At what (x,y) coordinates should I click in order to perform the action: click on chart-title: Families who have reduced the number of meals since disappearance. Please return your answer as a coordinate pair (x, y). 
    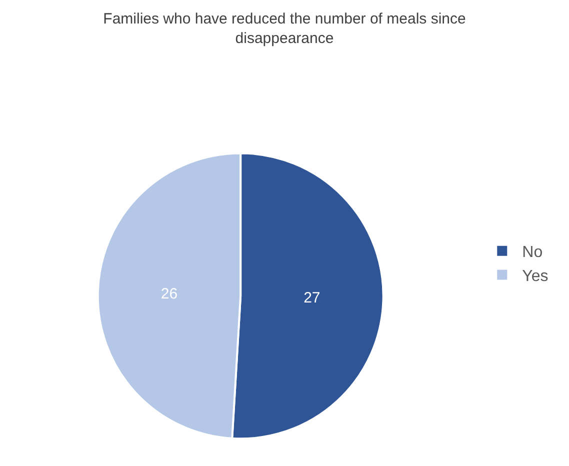
    Looking at the image, I should click on (284, 28).